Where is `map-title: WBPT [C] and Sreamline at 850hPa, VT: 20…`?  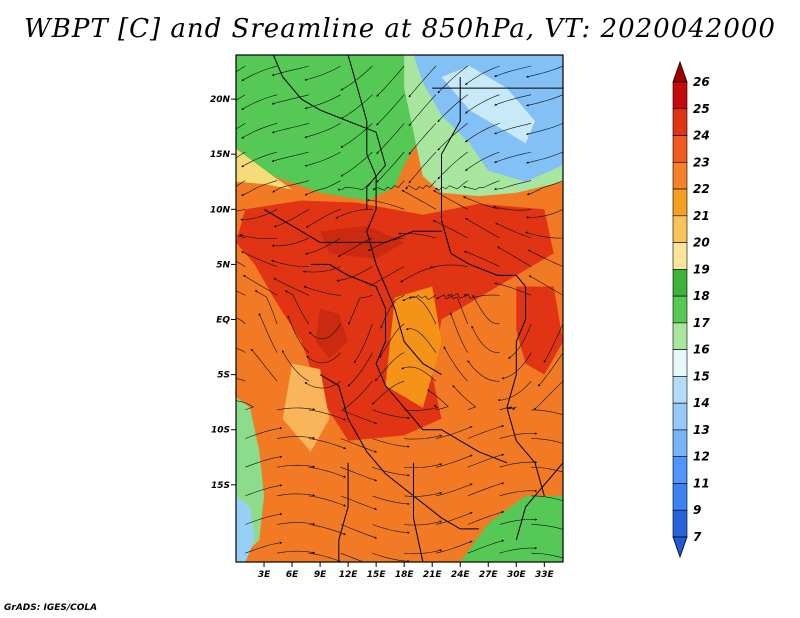 map-title: WBPT [C] and Sreamline at 850hPa, VT: 20… is located at coordinates (400, 29).